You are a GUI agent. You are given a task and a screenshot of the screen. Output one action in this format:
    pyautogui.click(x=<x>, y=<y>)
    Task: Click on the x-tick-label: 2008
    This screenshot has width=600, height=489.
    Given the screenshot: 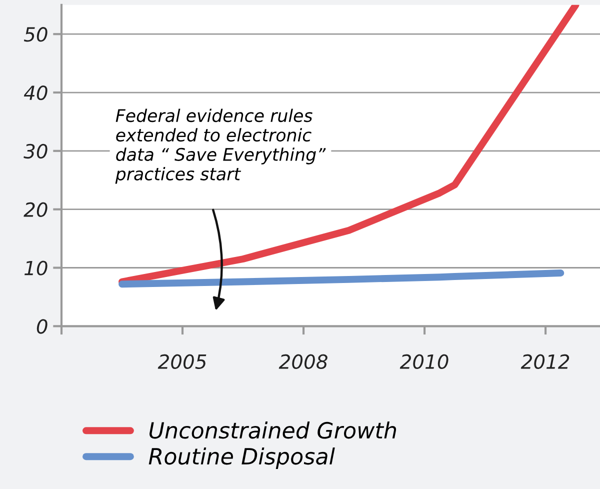 What is the action you would take?
    pyautogui.click(x=303, y=361)
    